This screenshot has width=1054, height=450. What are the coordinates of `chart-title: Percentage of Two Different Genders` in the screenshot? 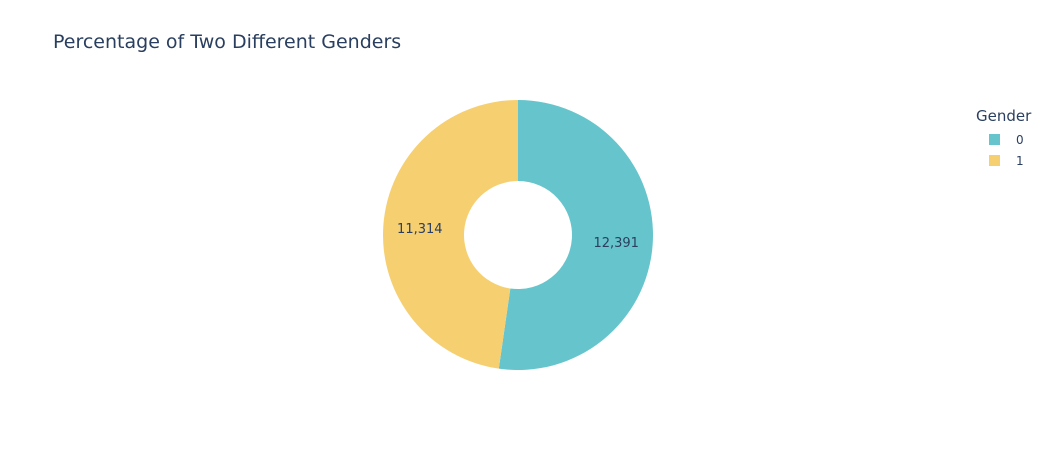 It's located at (227, 42).